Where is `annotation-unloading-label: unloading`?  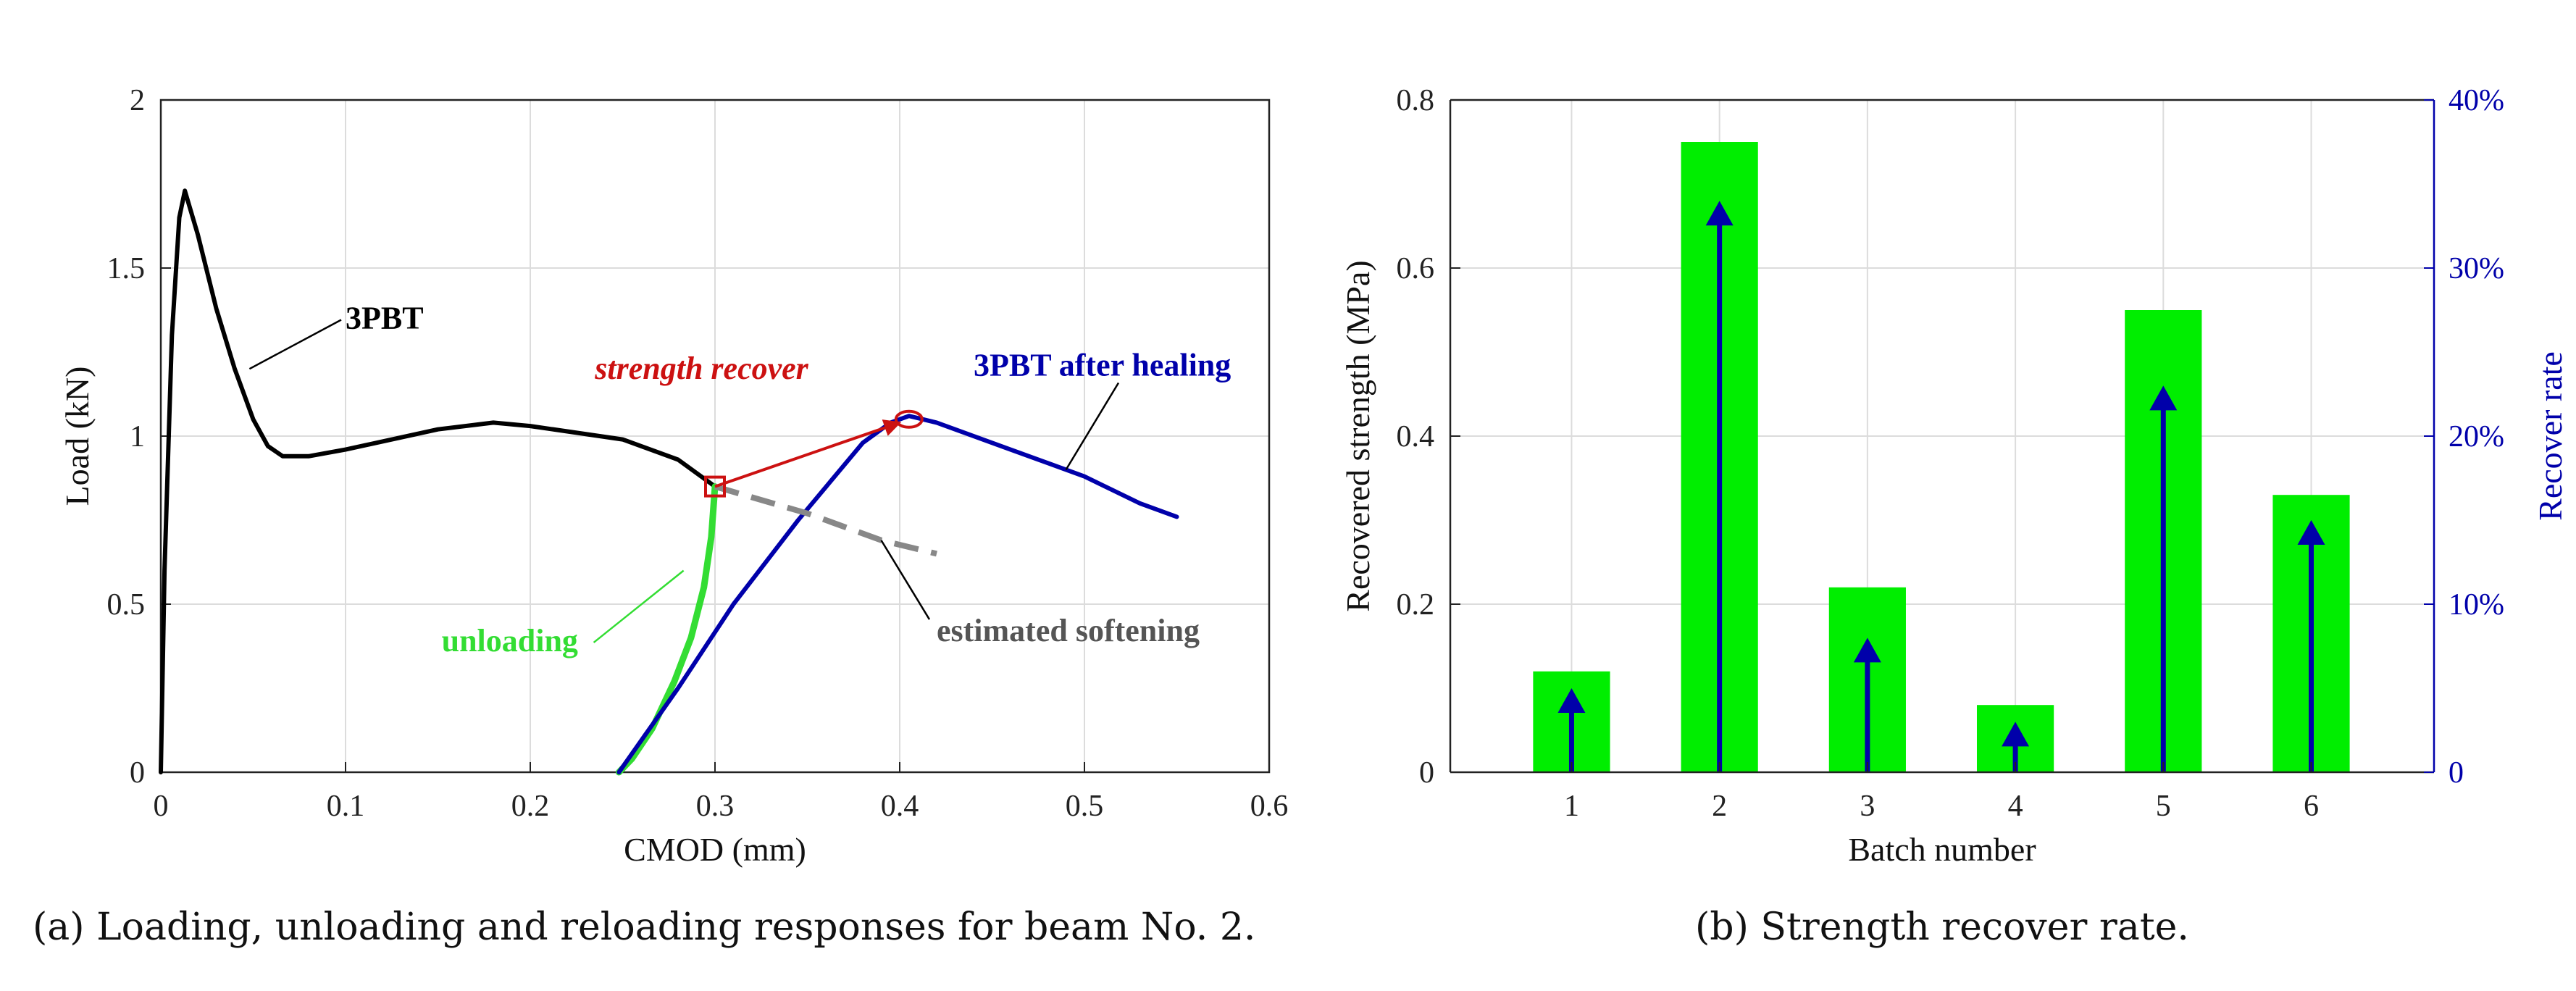 annotation-unloading-label: unloading is located at coordinates (510, 641).